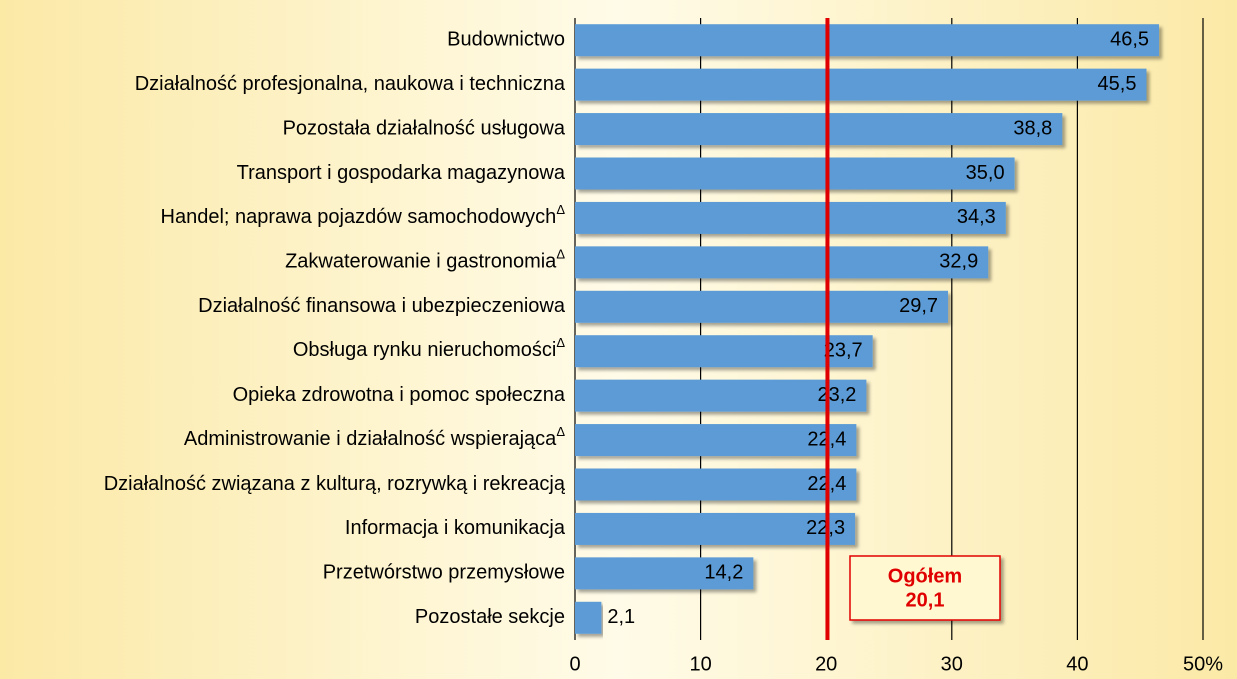  I want to click on value-label: 23,7, so click(843, 350).